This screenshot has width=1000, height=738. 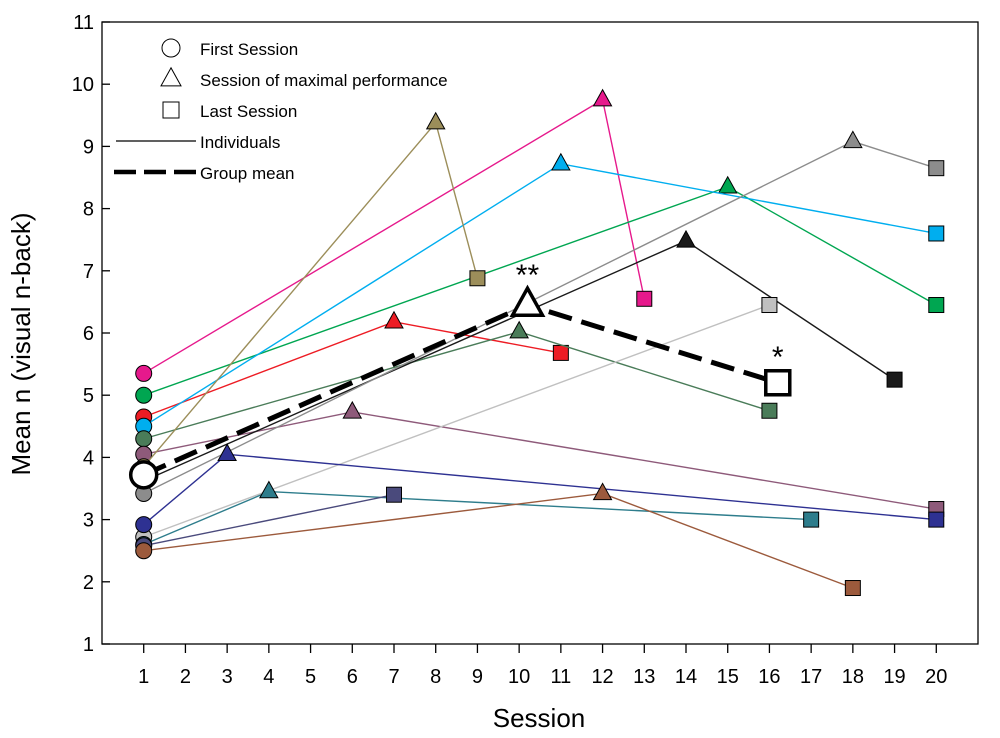 I want to click on legend-label: Group mean, so click(x=247, y=173).